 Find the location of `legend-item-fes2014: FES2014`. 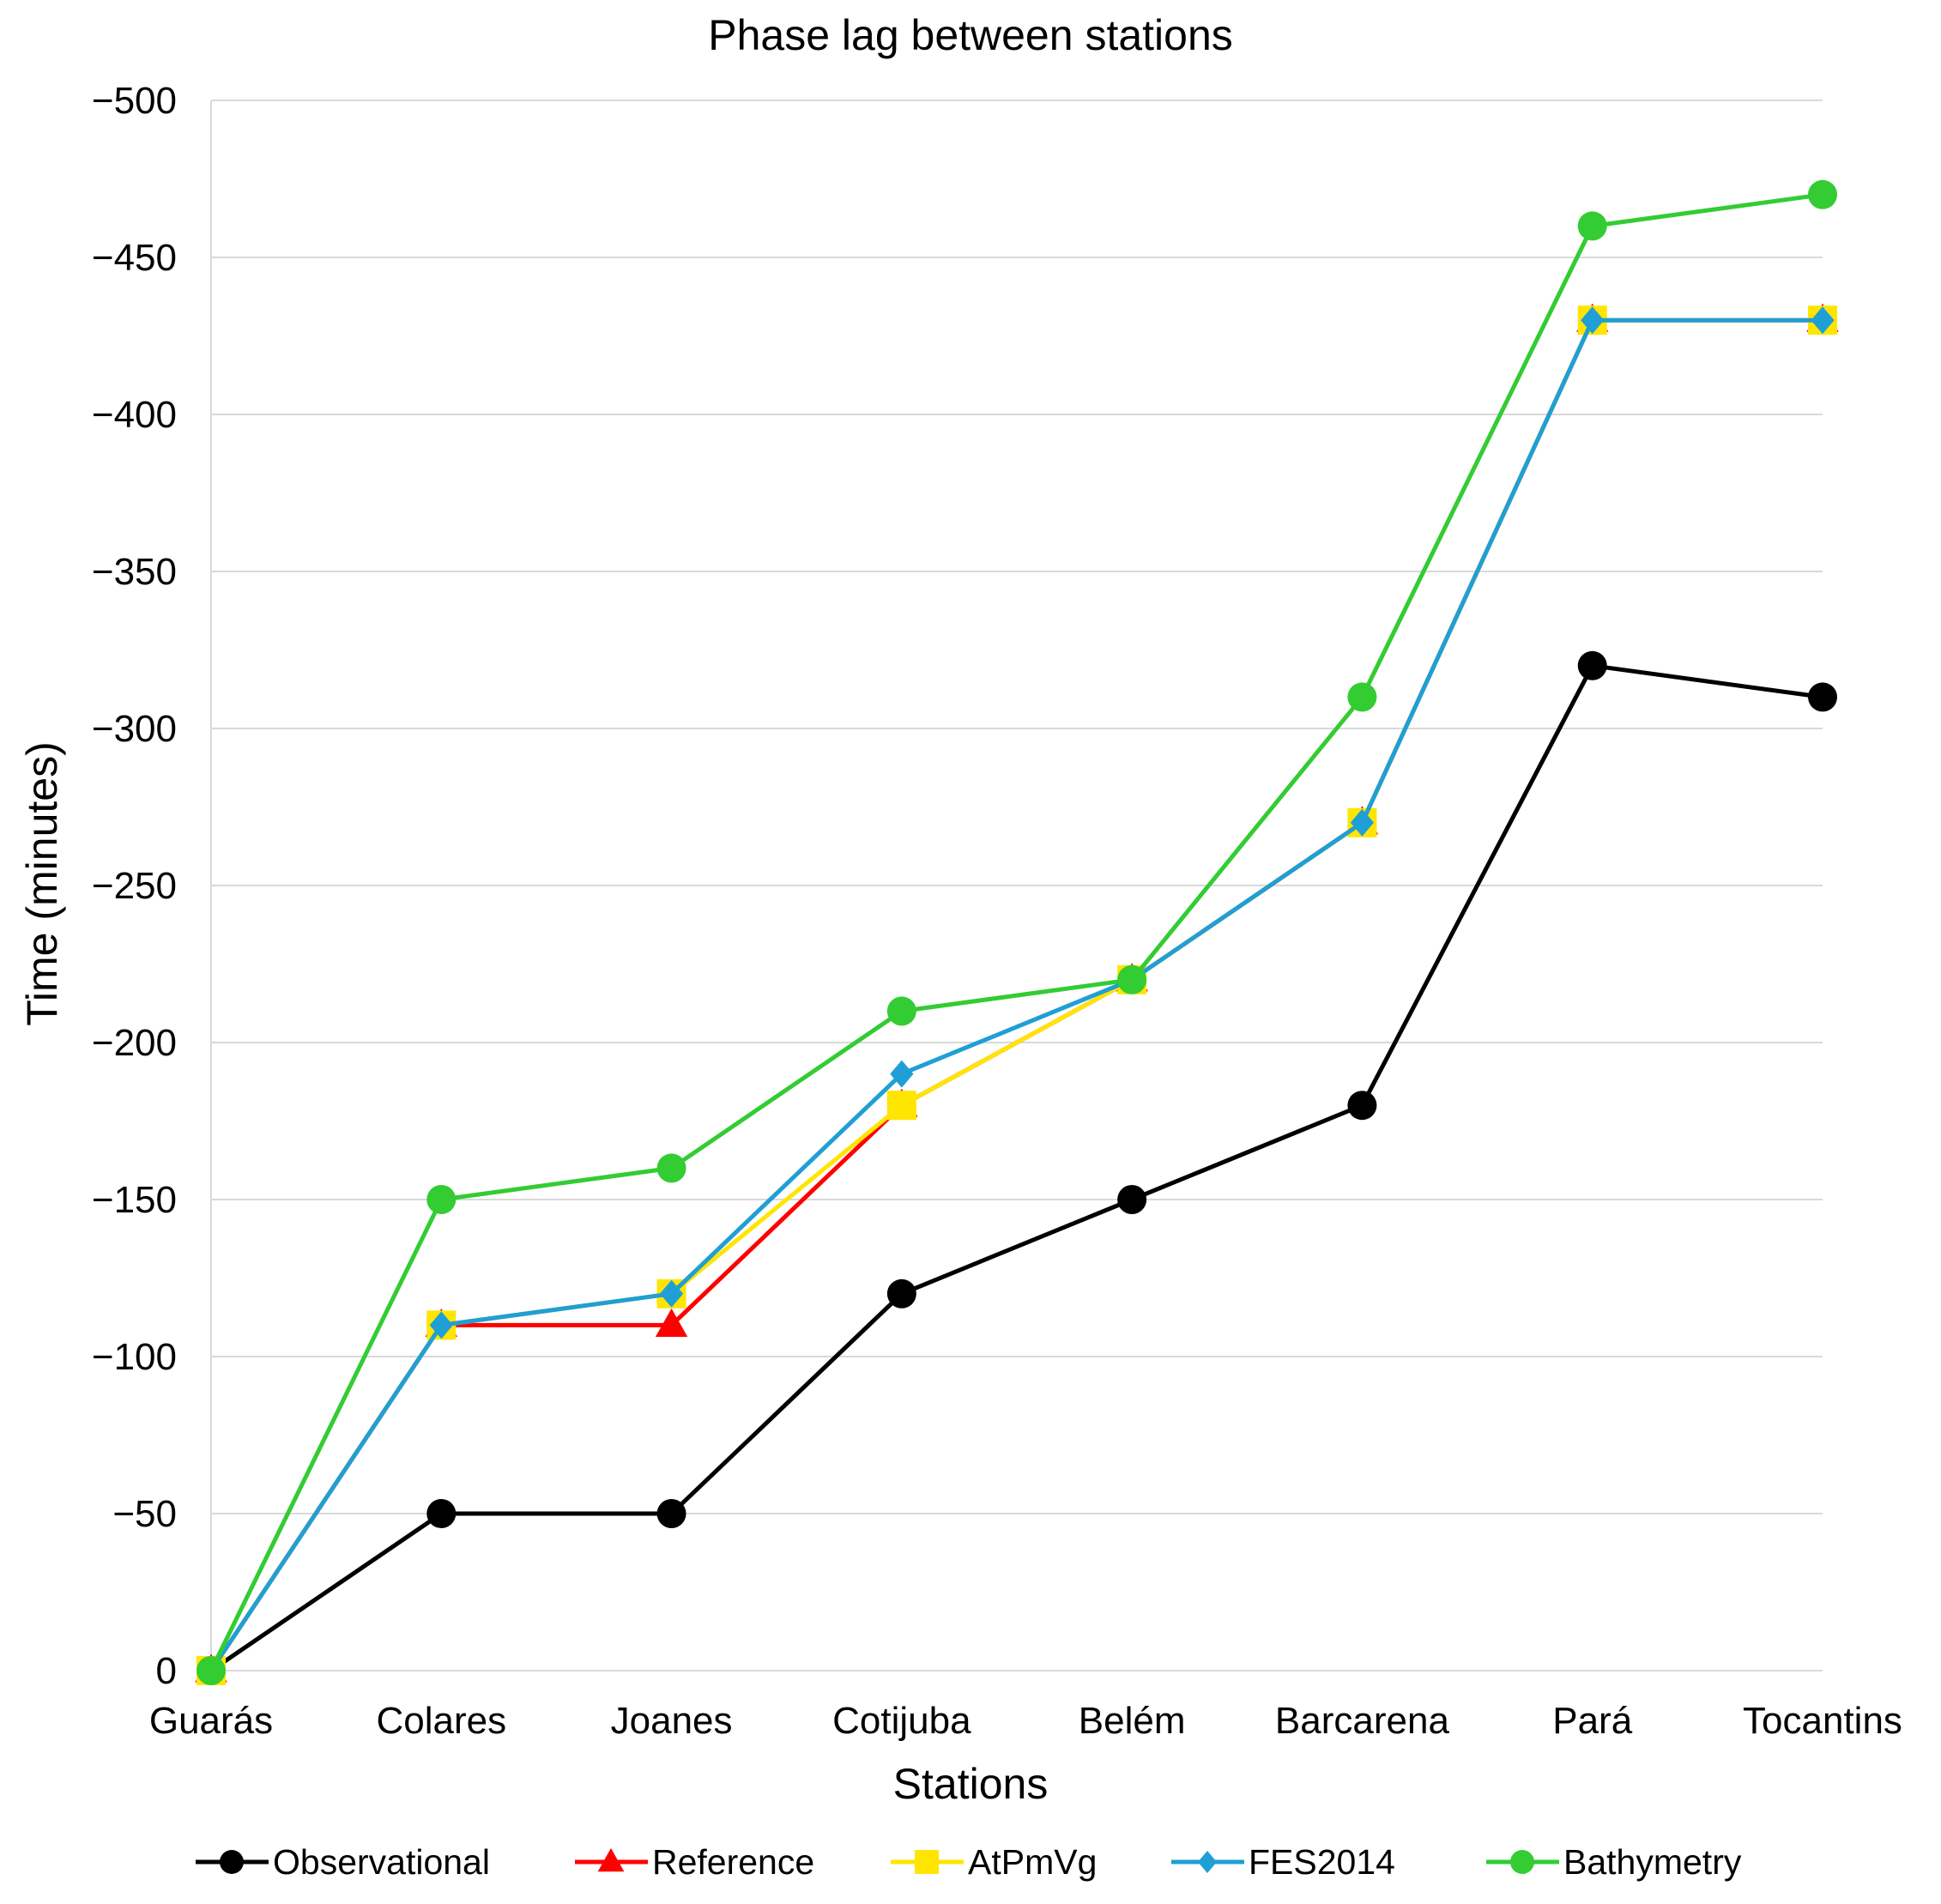

legend-item-fes2014: FES2014 is located at coordinates (1283, 1862).